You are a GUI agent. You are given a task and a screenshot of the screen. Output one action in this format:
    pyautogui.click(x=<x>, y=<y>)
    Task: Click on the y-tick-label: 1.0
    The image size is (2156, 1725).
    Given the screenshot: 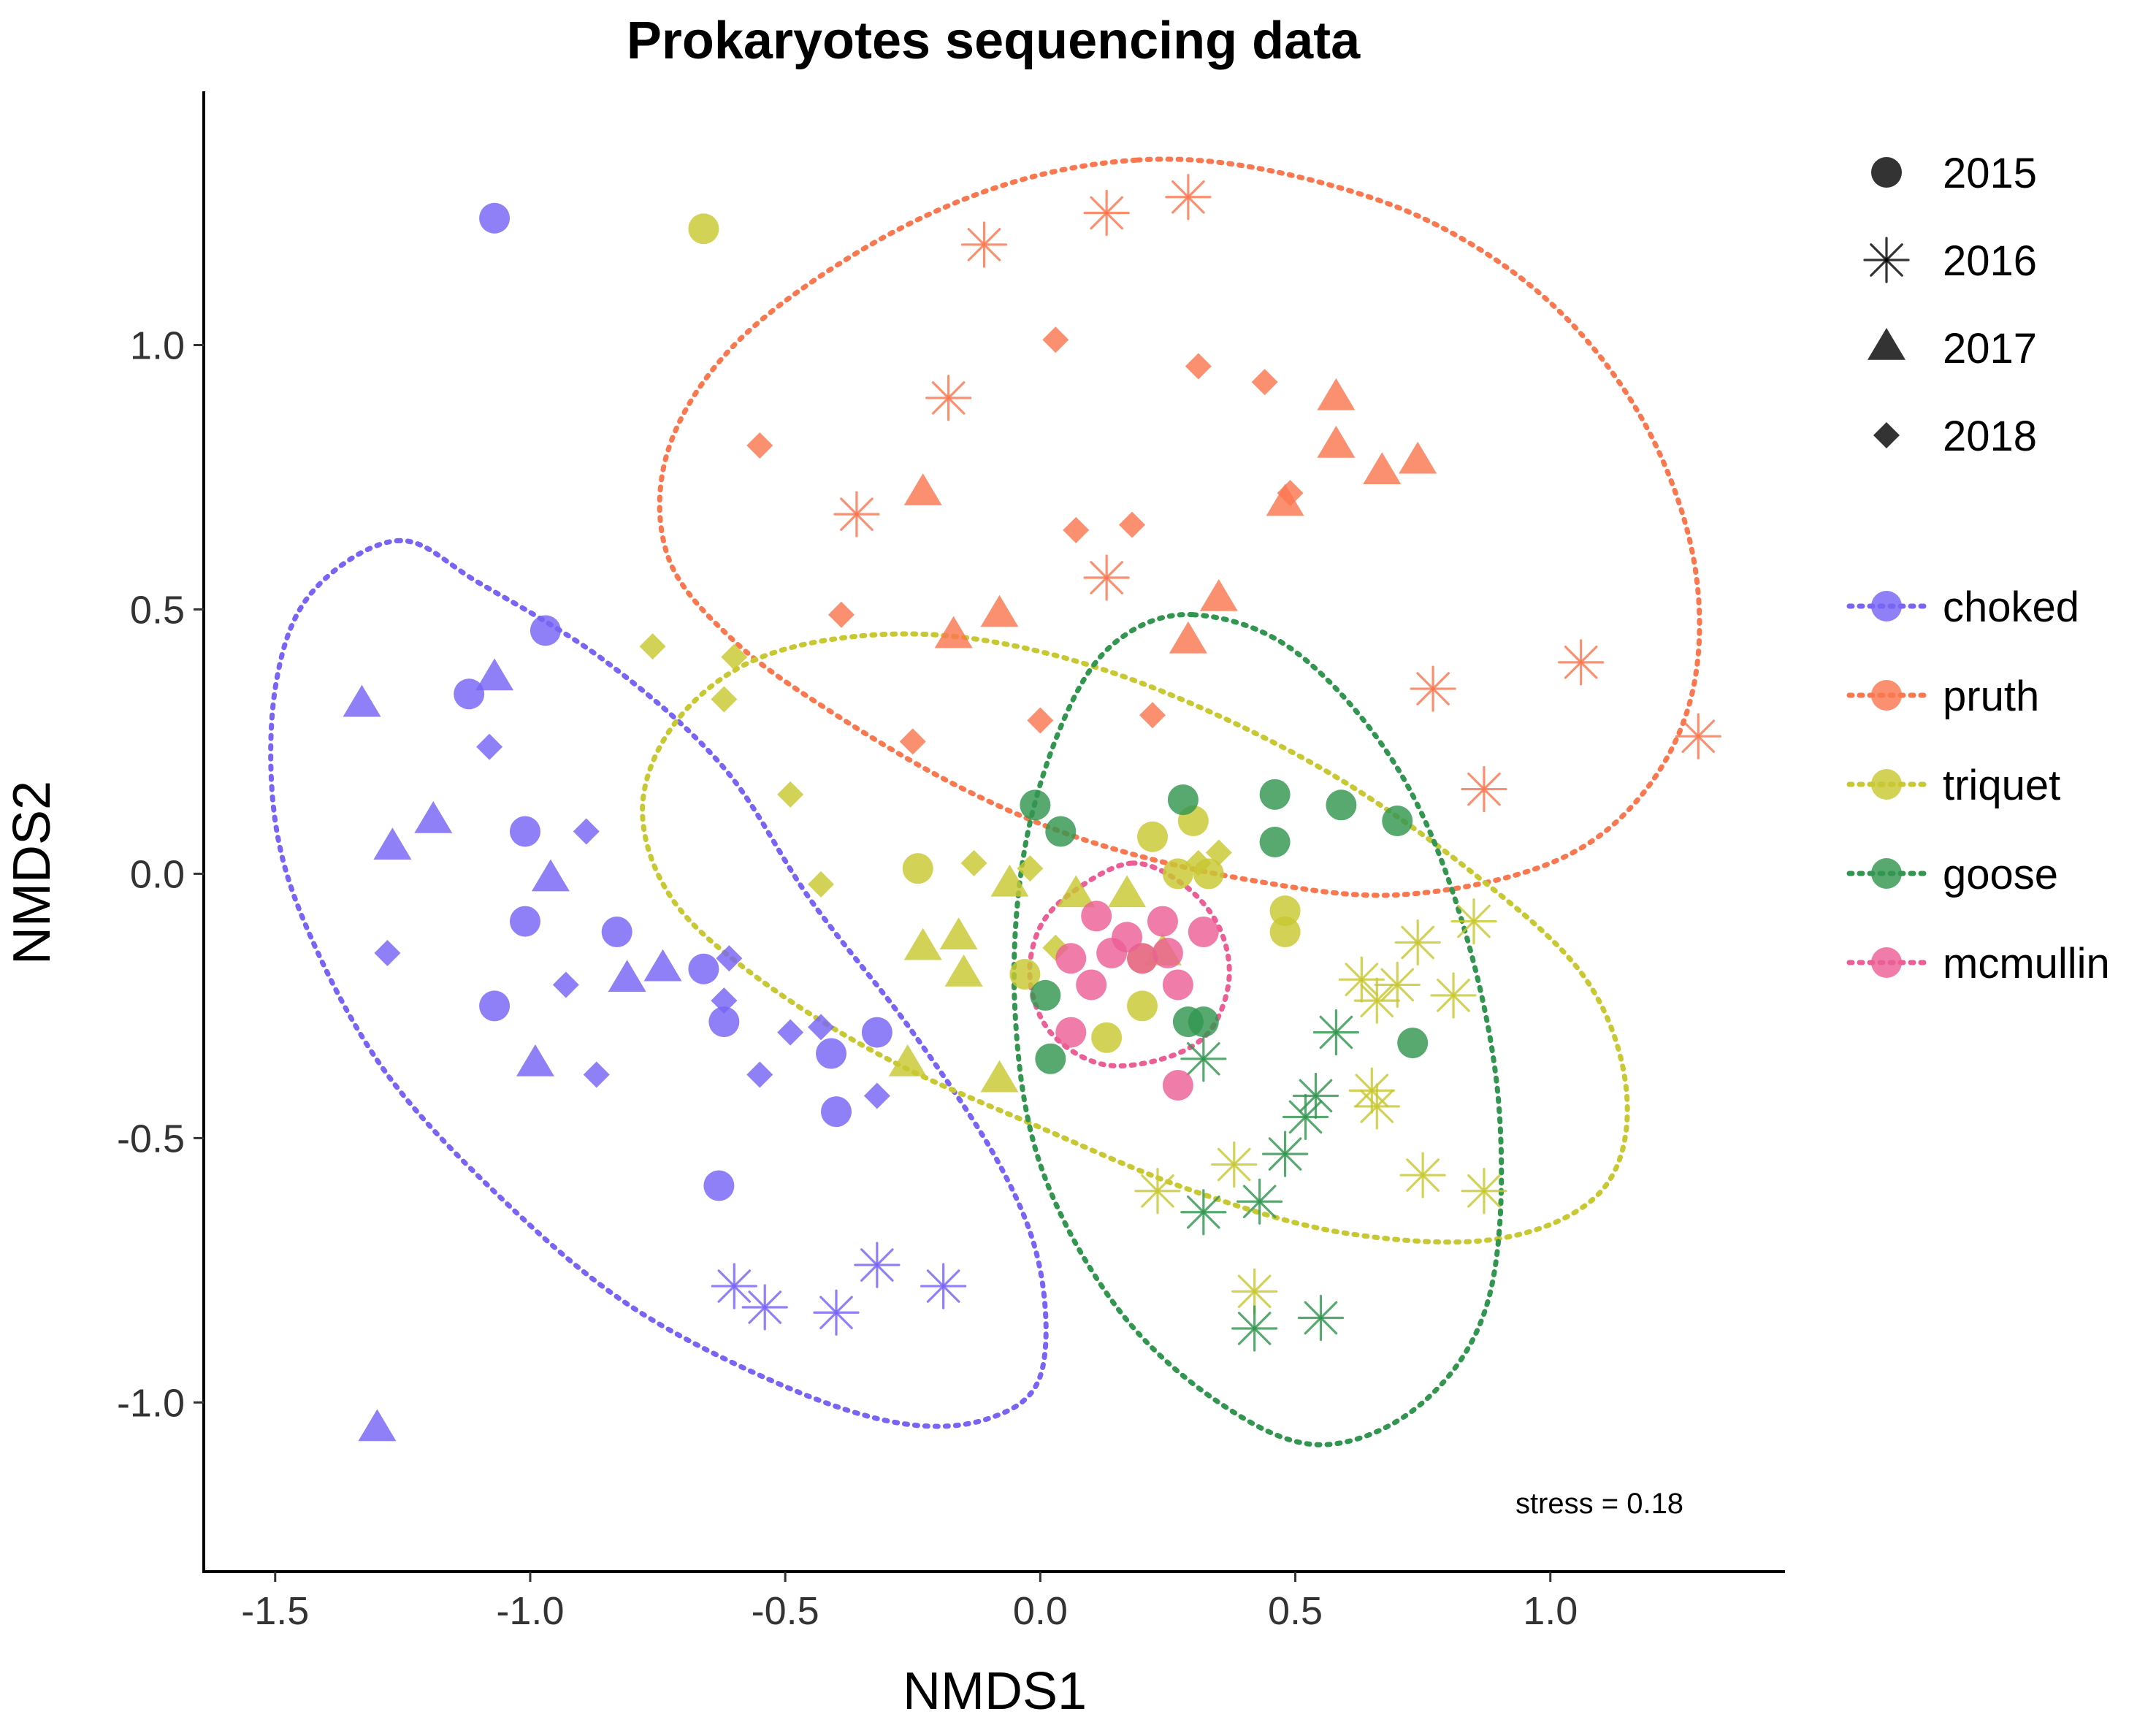 What is the action you would take?
    pyautogui.click(x=158, y=345)
    